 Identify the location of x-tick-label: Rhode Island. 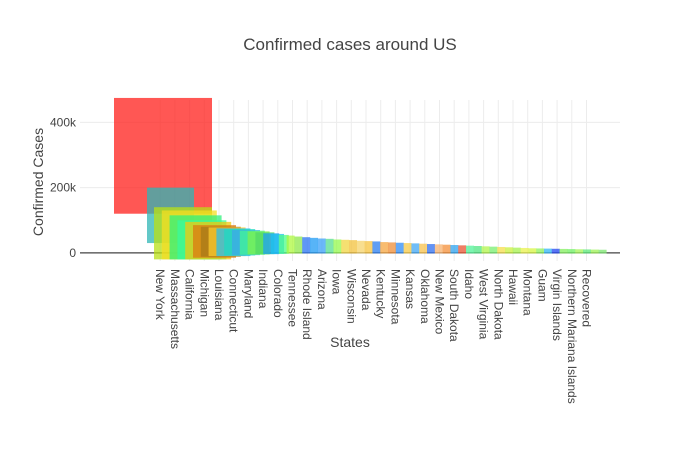
(307, 304).